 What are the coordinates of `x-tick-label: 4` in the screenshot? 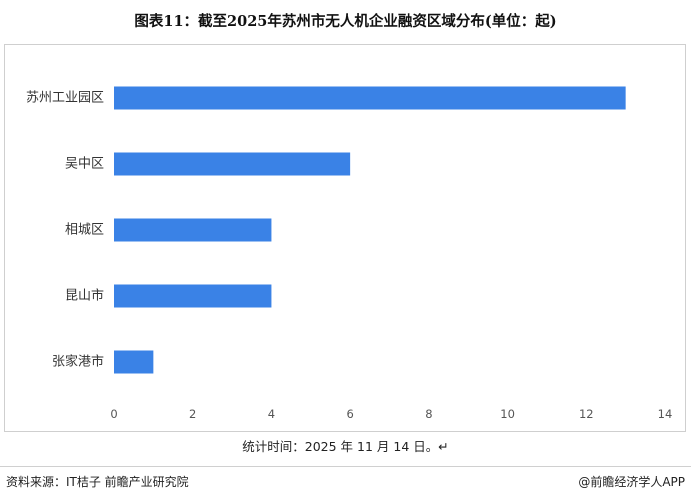 It's located at (271, 414).